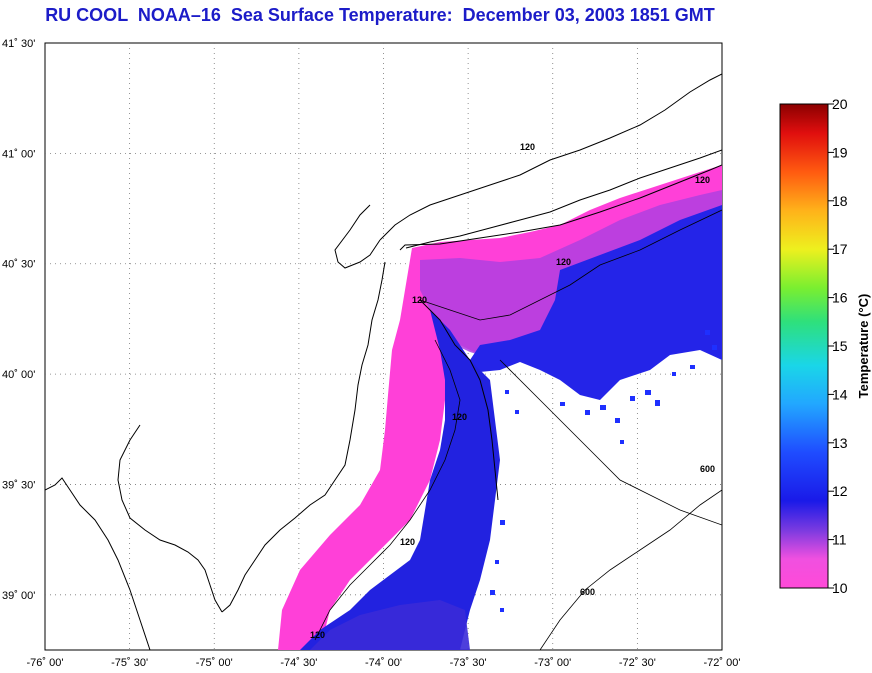 The image size is (872, 673). I want to click on colorbar-tick-label: 18, so click(840, 201).